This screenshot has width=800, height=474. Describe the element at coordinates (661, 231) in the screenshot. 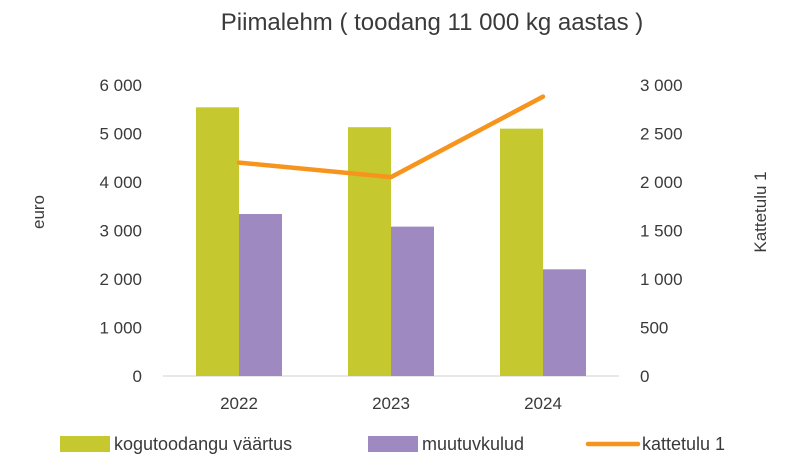

I see `y2-tick-label: 1 500` at that location.